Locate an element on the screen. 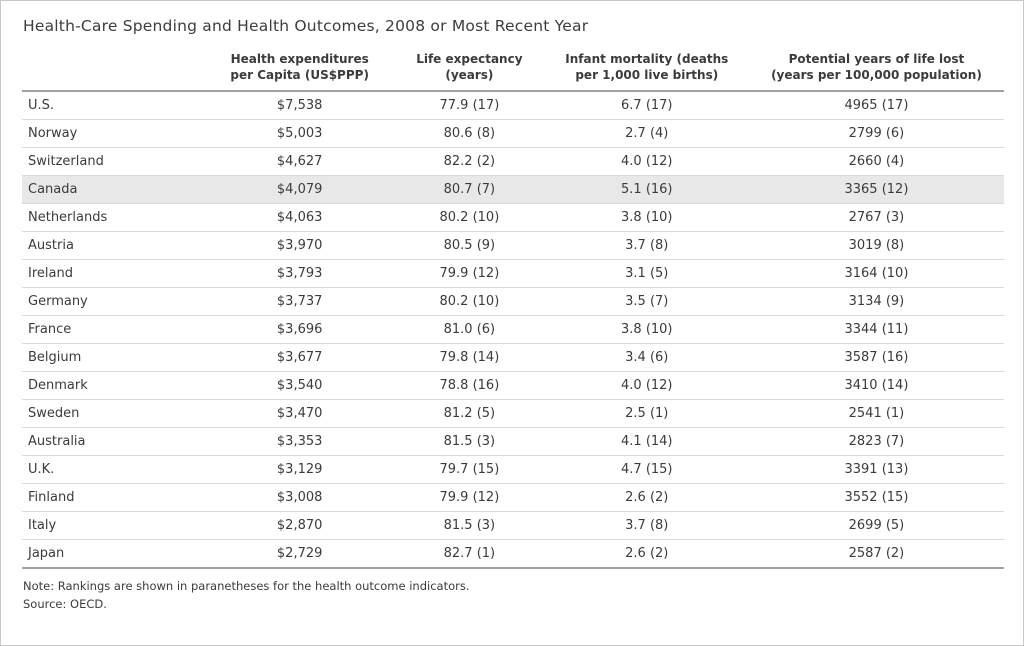 The height and width of the screenshot is (646, 1024). cell-years-lost: 2823 (7) is located at coordinates (876, 442).